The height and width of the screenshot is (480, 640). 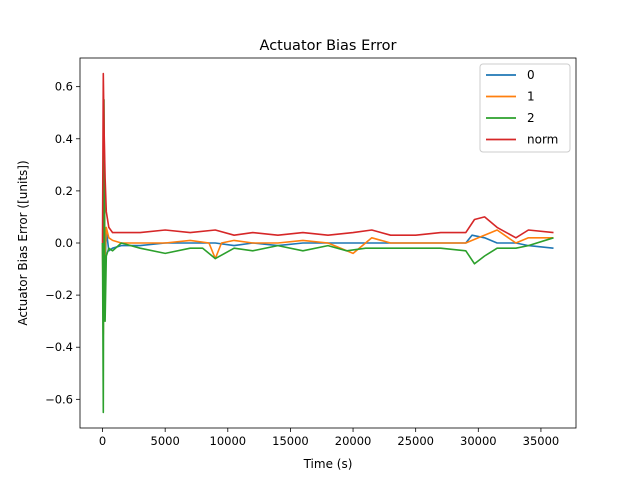 What do you see at coordinates (478, 441) in the screenshot?
I see `x-tick-label: 30000` at bounding box center [478, 441].